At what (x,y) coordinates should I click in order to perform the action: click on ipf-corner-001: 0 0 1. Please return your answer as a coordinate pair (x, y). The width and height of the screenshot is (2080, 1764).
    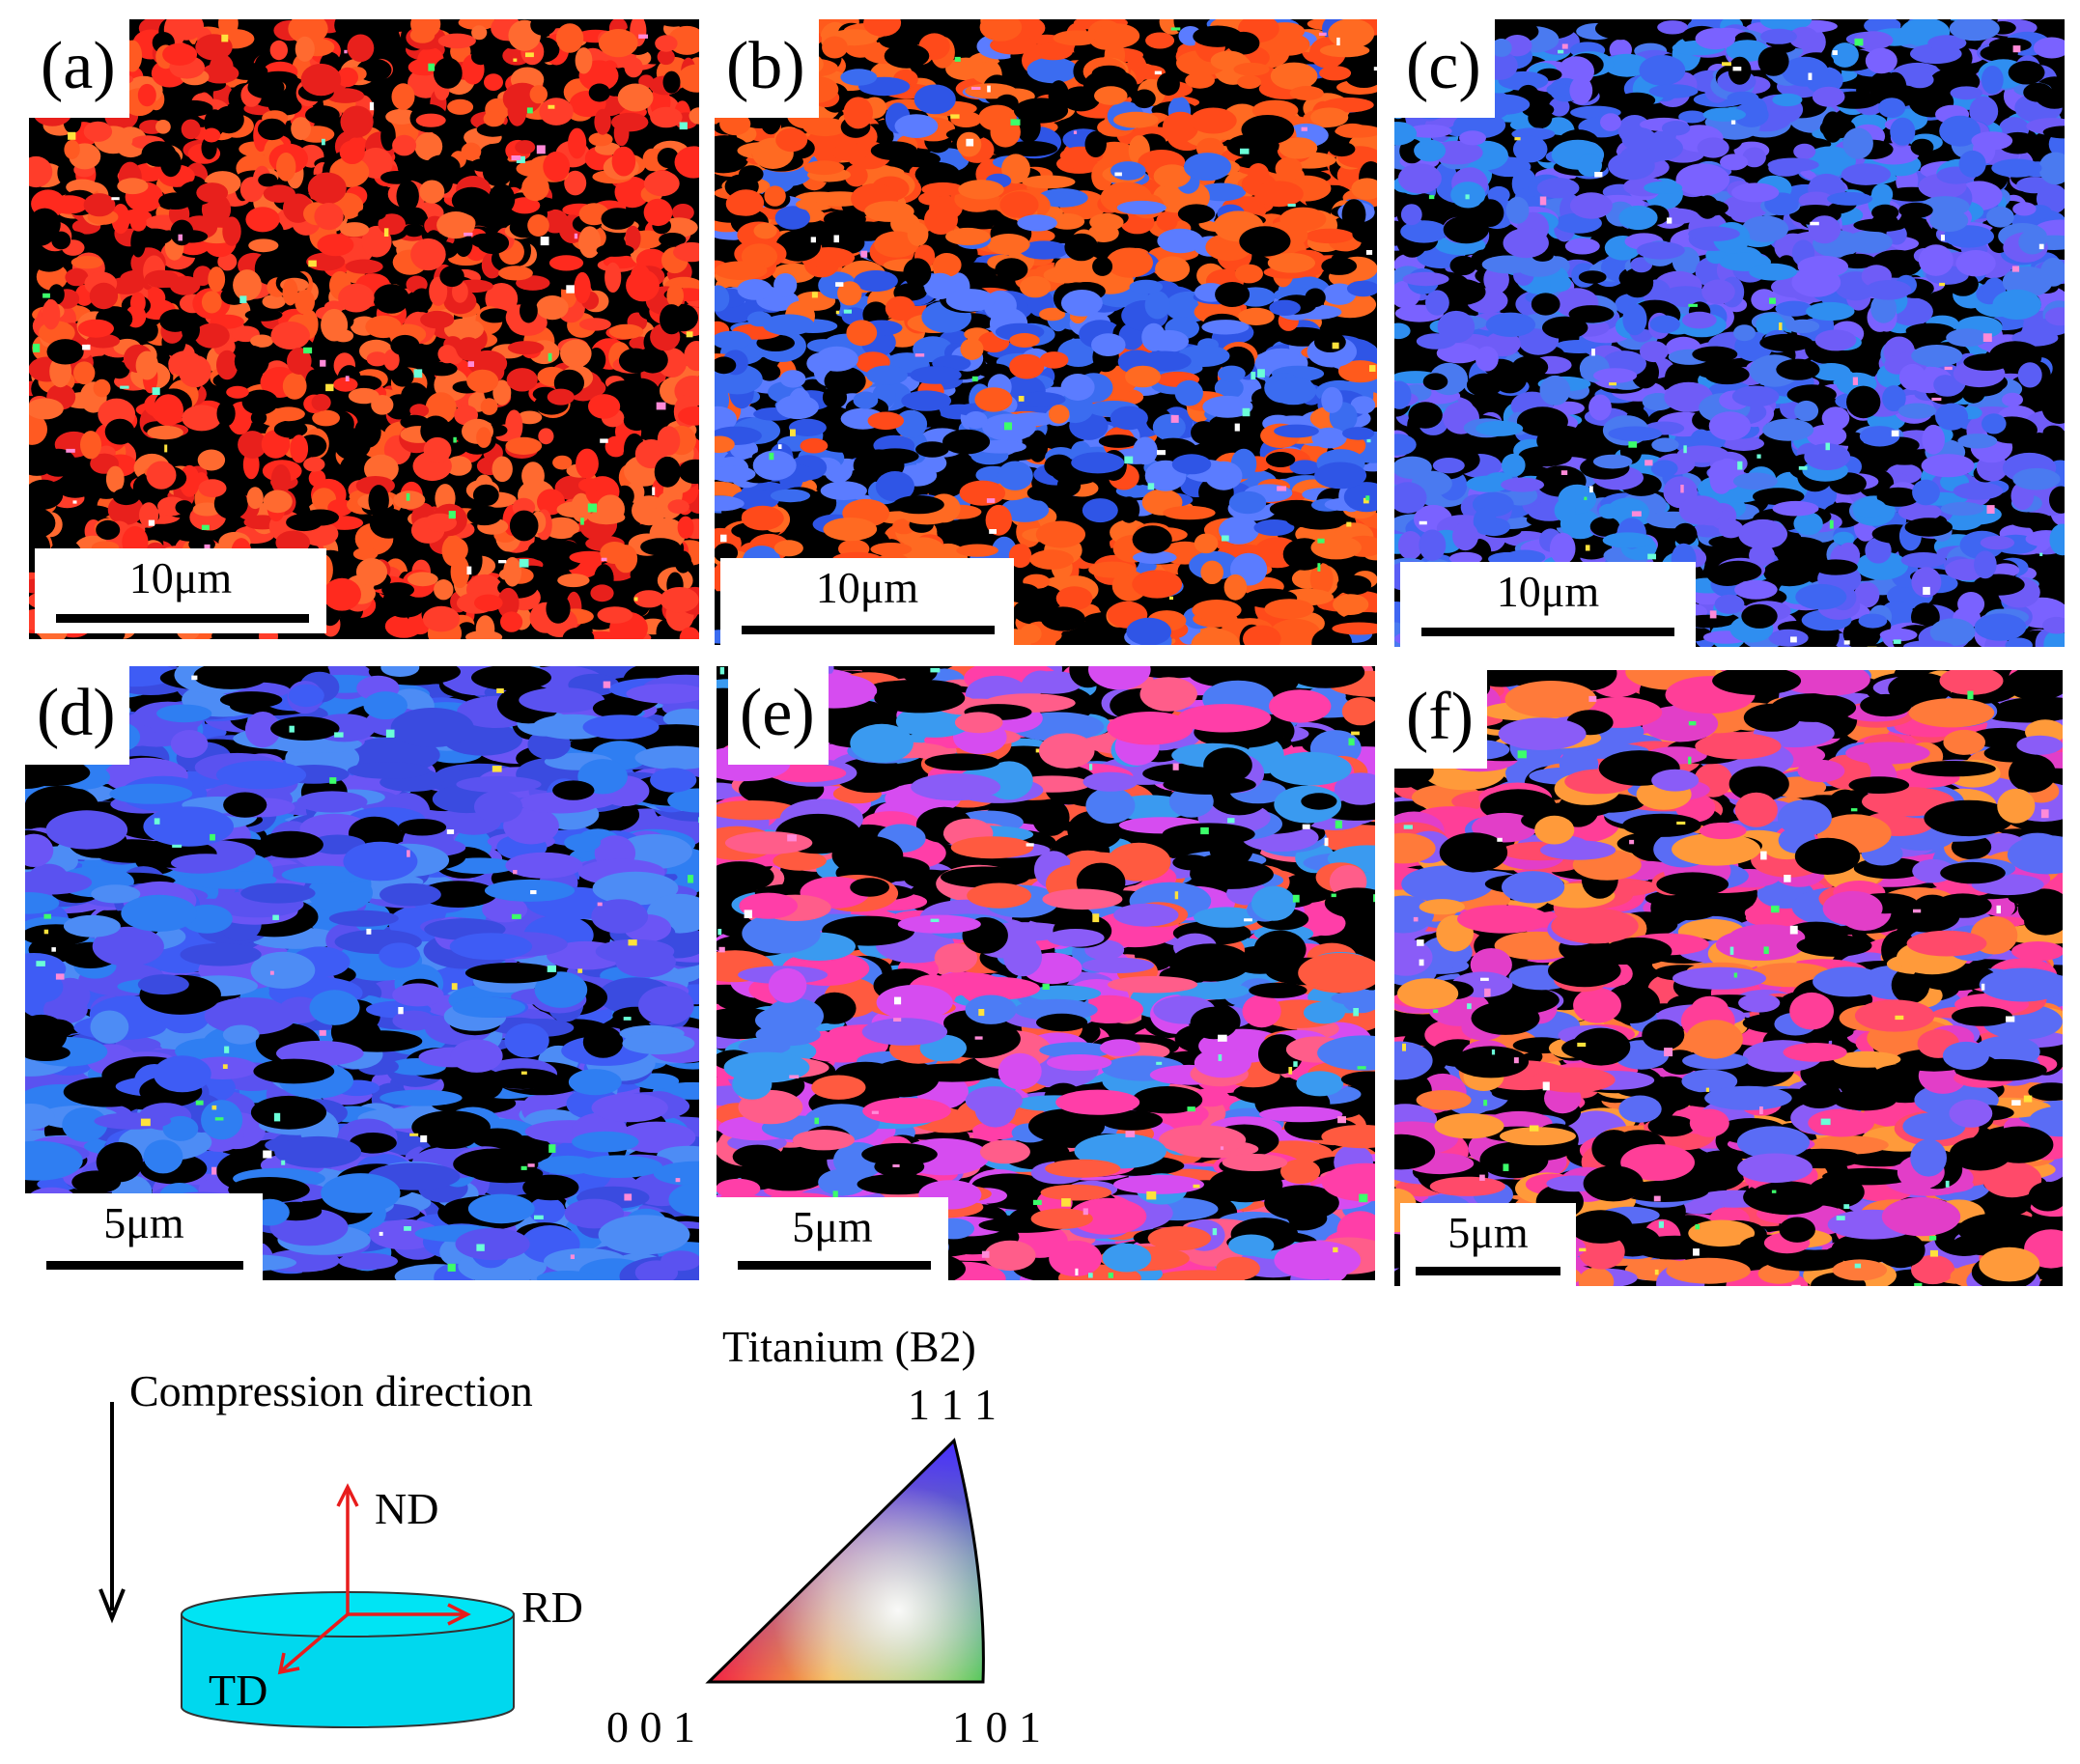
    Looking at the image, I should click on (651, 1727).